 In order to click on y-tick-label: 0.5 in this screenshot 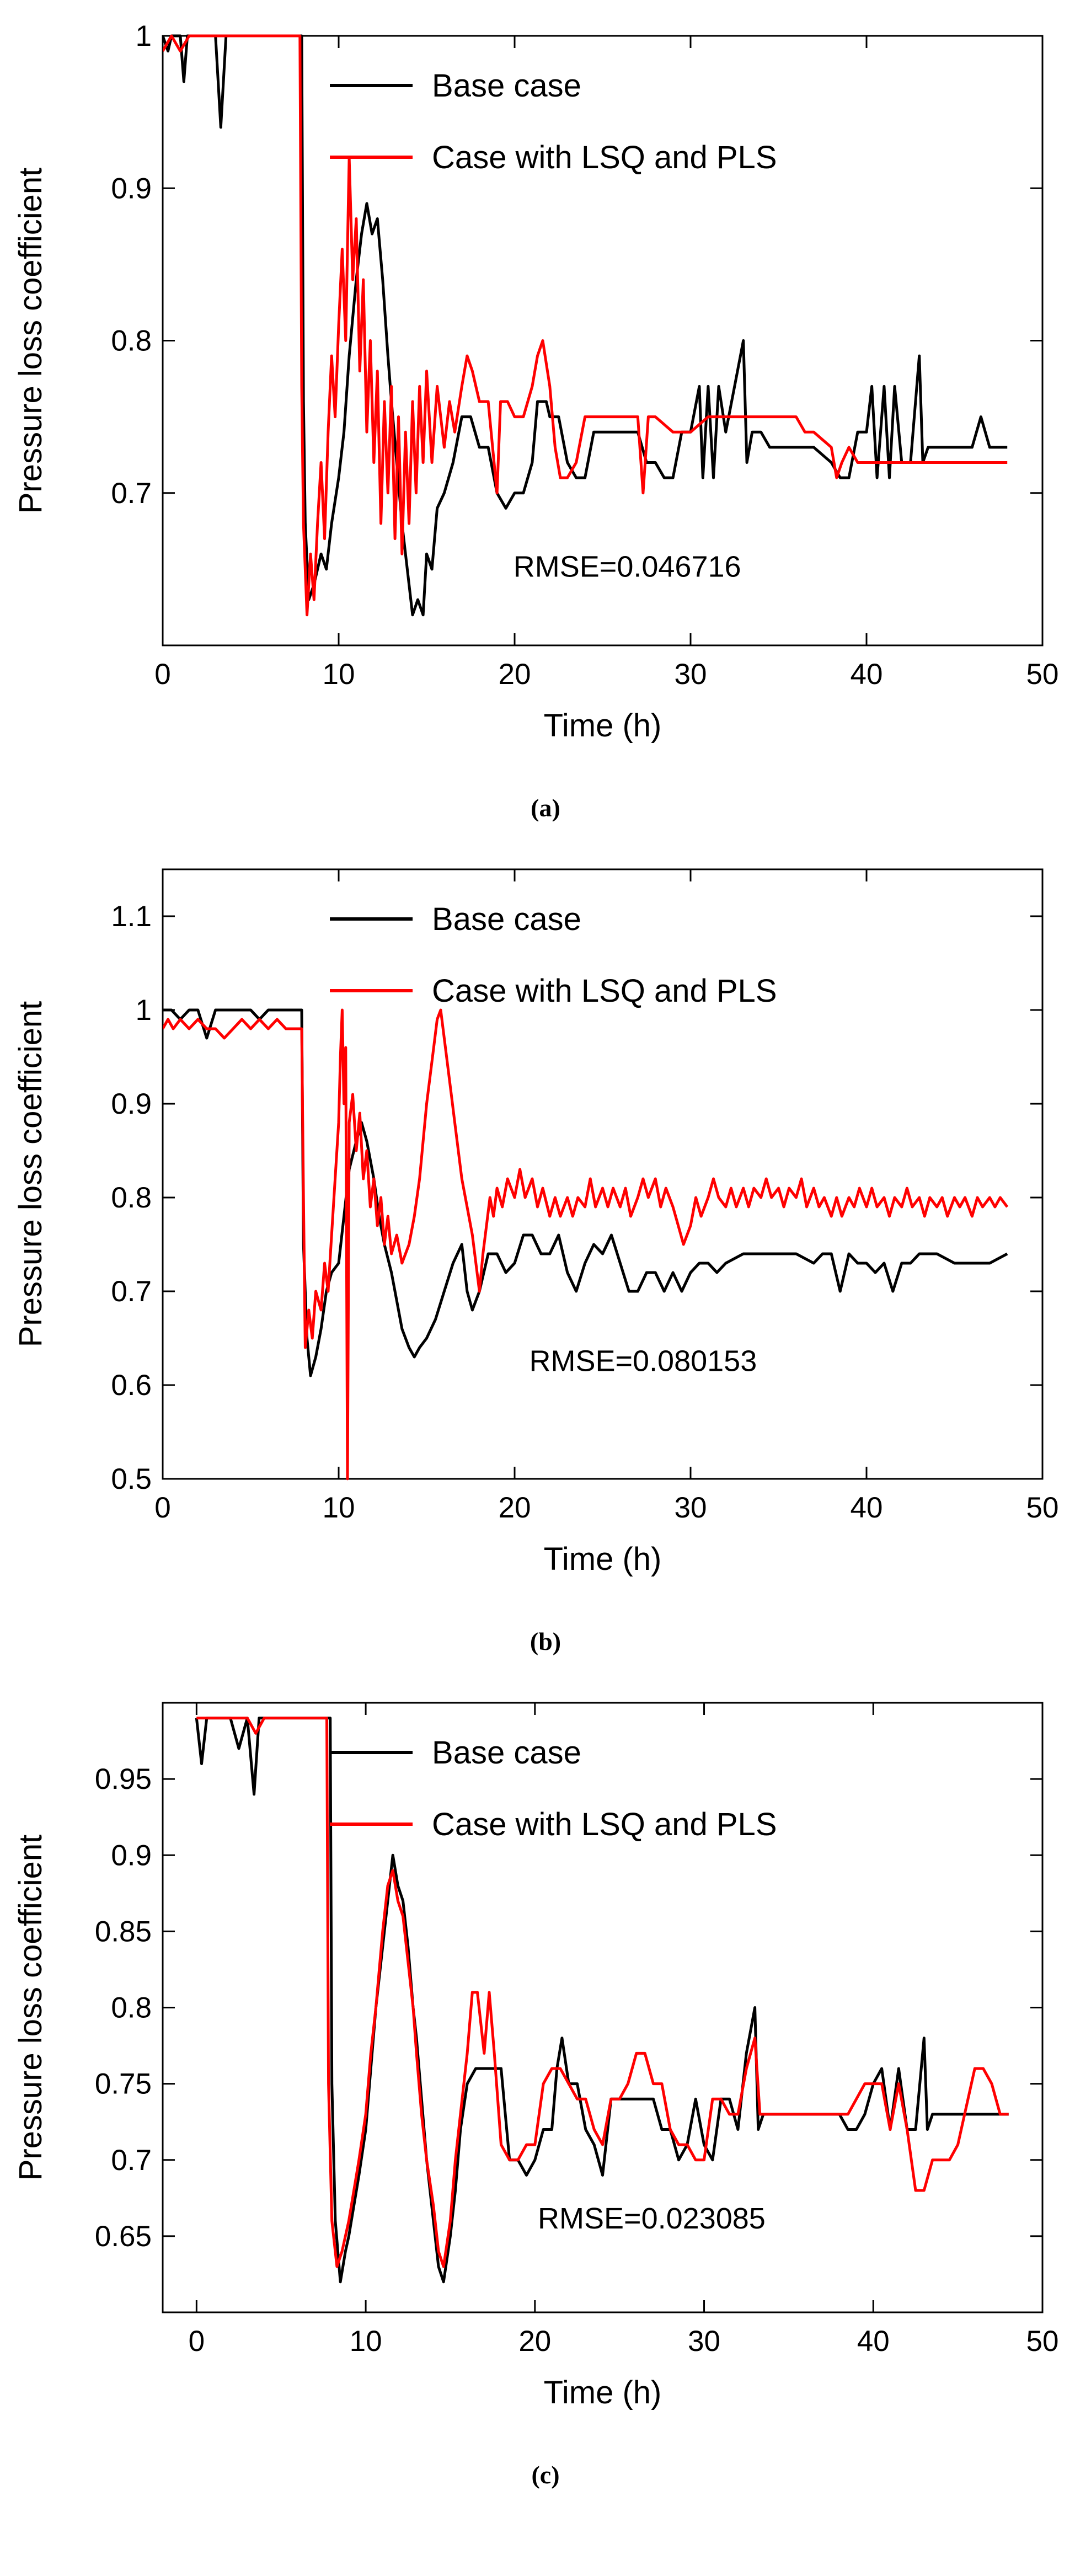, I will do `click(131, 1479)`.